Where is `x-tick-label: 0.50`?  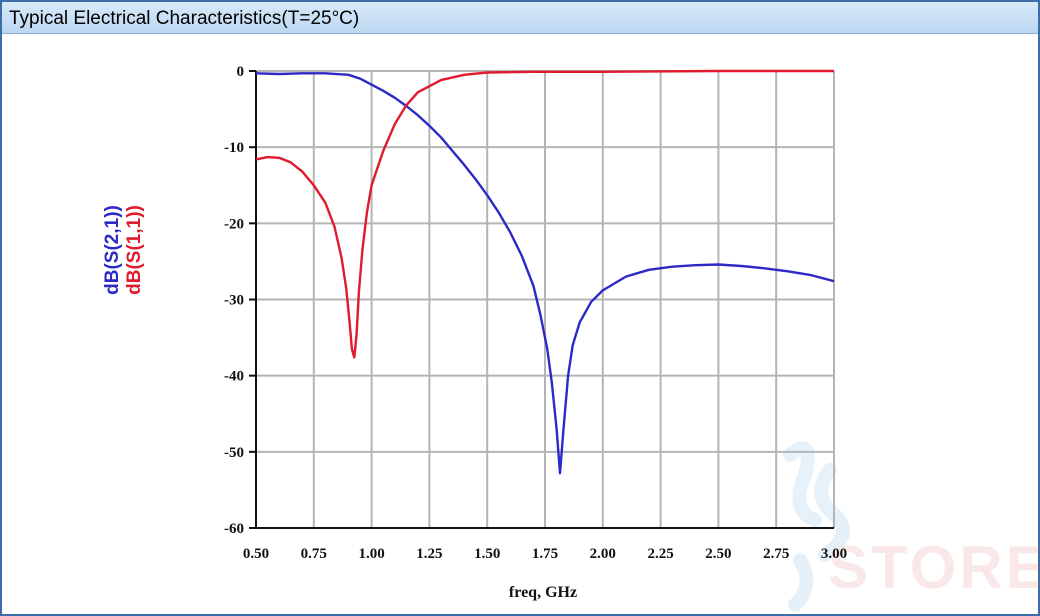
x-tick-label: 0.50 is located at coordinates (256, 554).